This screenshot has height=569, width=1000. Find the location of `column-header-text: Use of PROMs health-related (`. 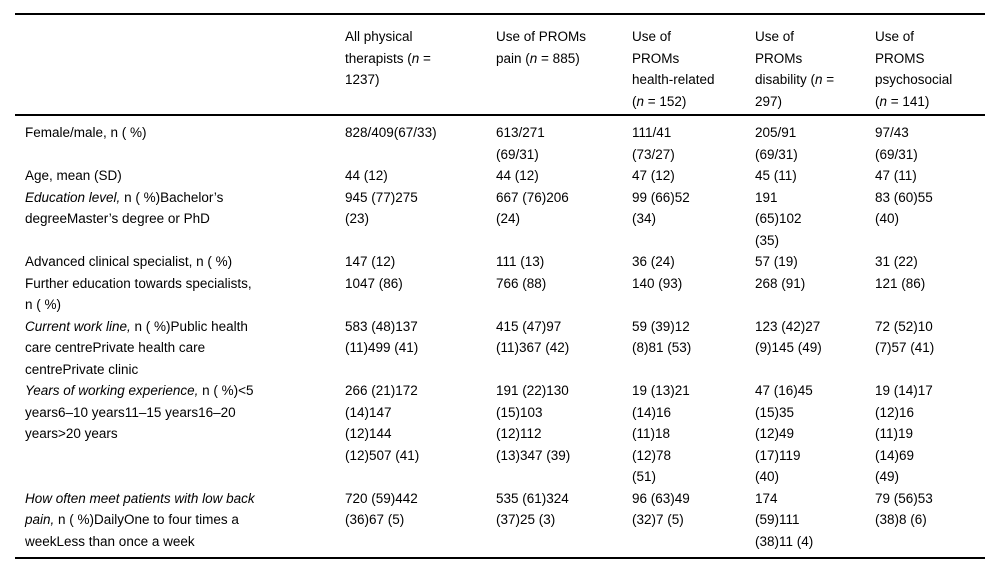

column-header-text: Use of PROMs health-related ( is located at coordinates (673, 69).